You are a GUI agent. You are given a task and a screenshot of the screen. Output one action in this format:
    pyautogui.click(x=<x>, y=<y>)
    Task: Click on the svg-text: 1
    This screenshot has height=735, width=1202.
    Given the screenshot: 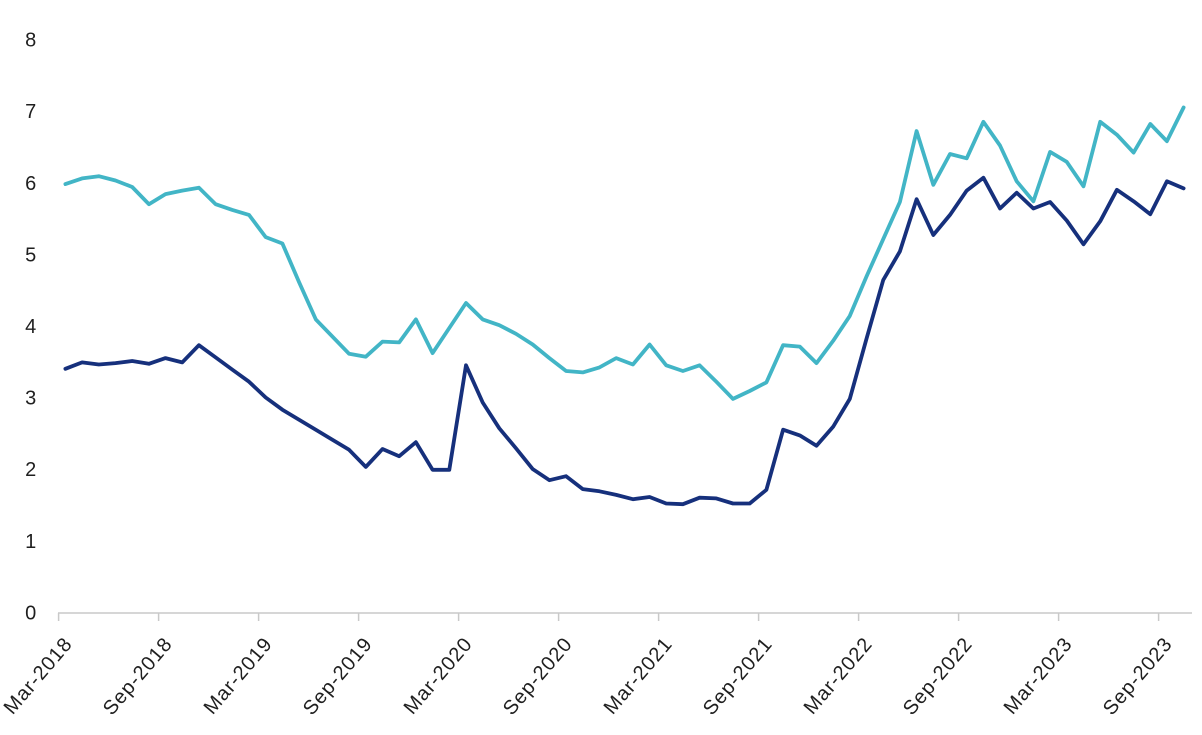 What is the action you would take?
    pyautogui.click(x=30, y=542)
    